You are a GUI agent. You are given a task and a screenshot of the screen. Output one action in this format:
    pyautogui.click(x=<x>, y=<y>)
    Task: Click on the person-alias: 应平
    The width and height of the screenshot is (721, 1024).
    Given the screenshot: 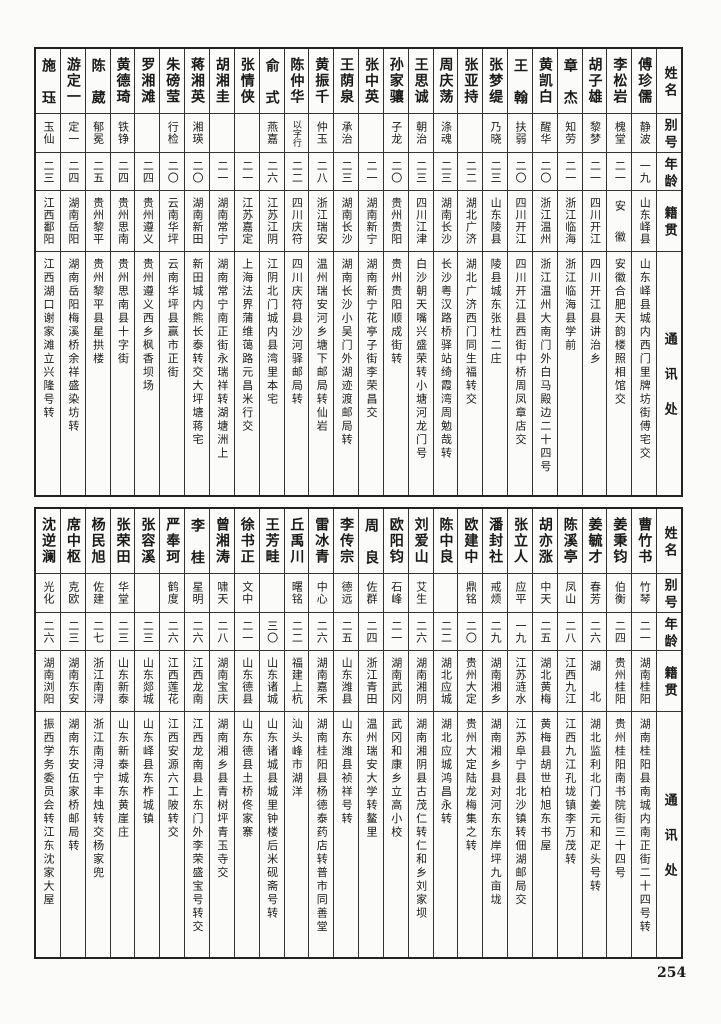 What is the action you would take?
    pyautogui.click(x=520, y=593)
    